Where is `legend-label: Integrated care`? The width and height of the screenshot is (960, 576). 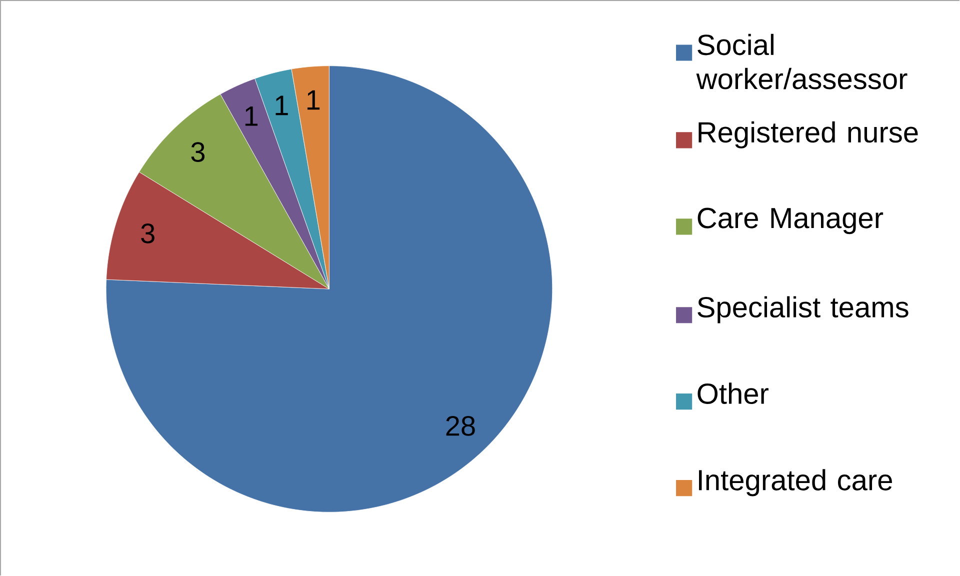 legend-label: Integrated care is located at coordinates (795, 482).